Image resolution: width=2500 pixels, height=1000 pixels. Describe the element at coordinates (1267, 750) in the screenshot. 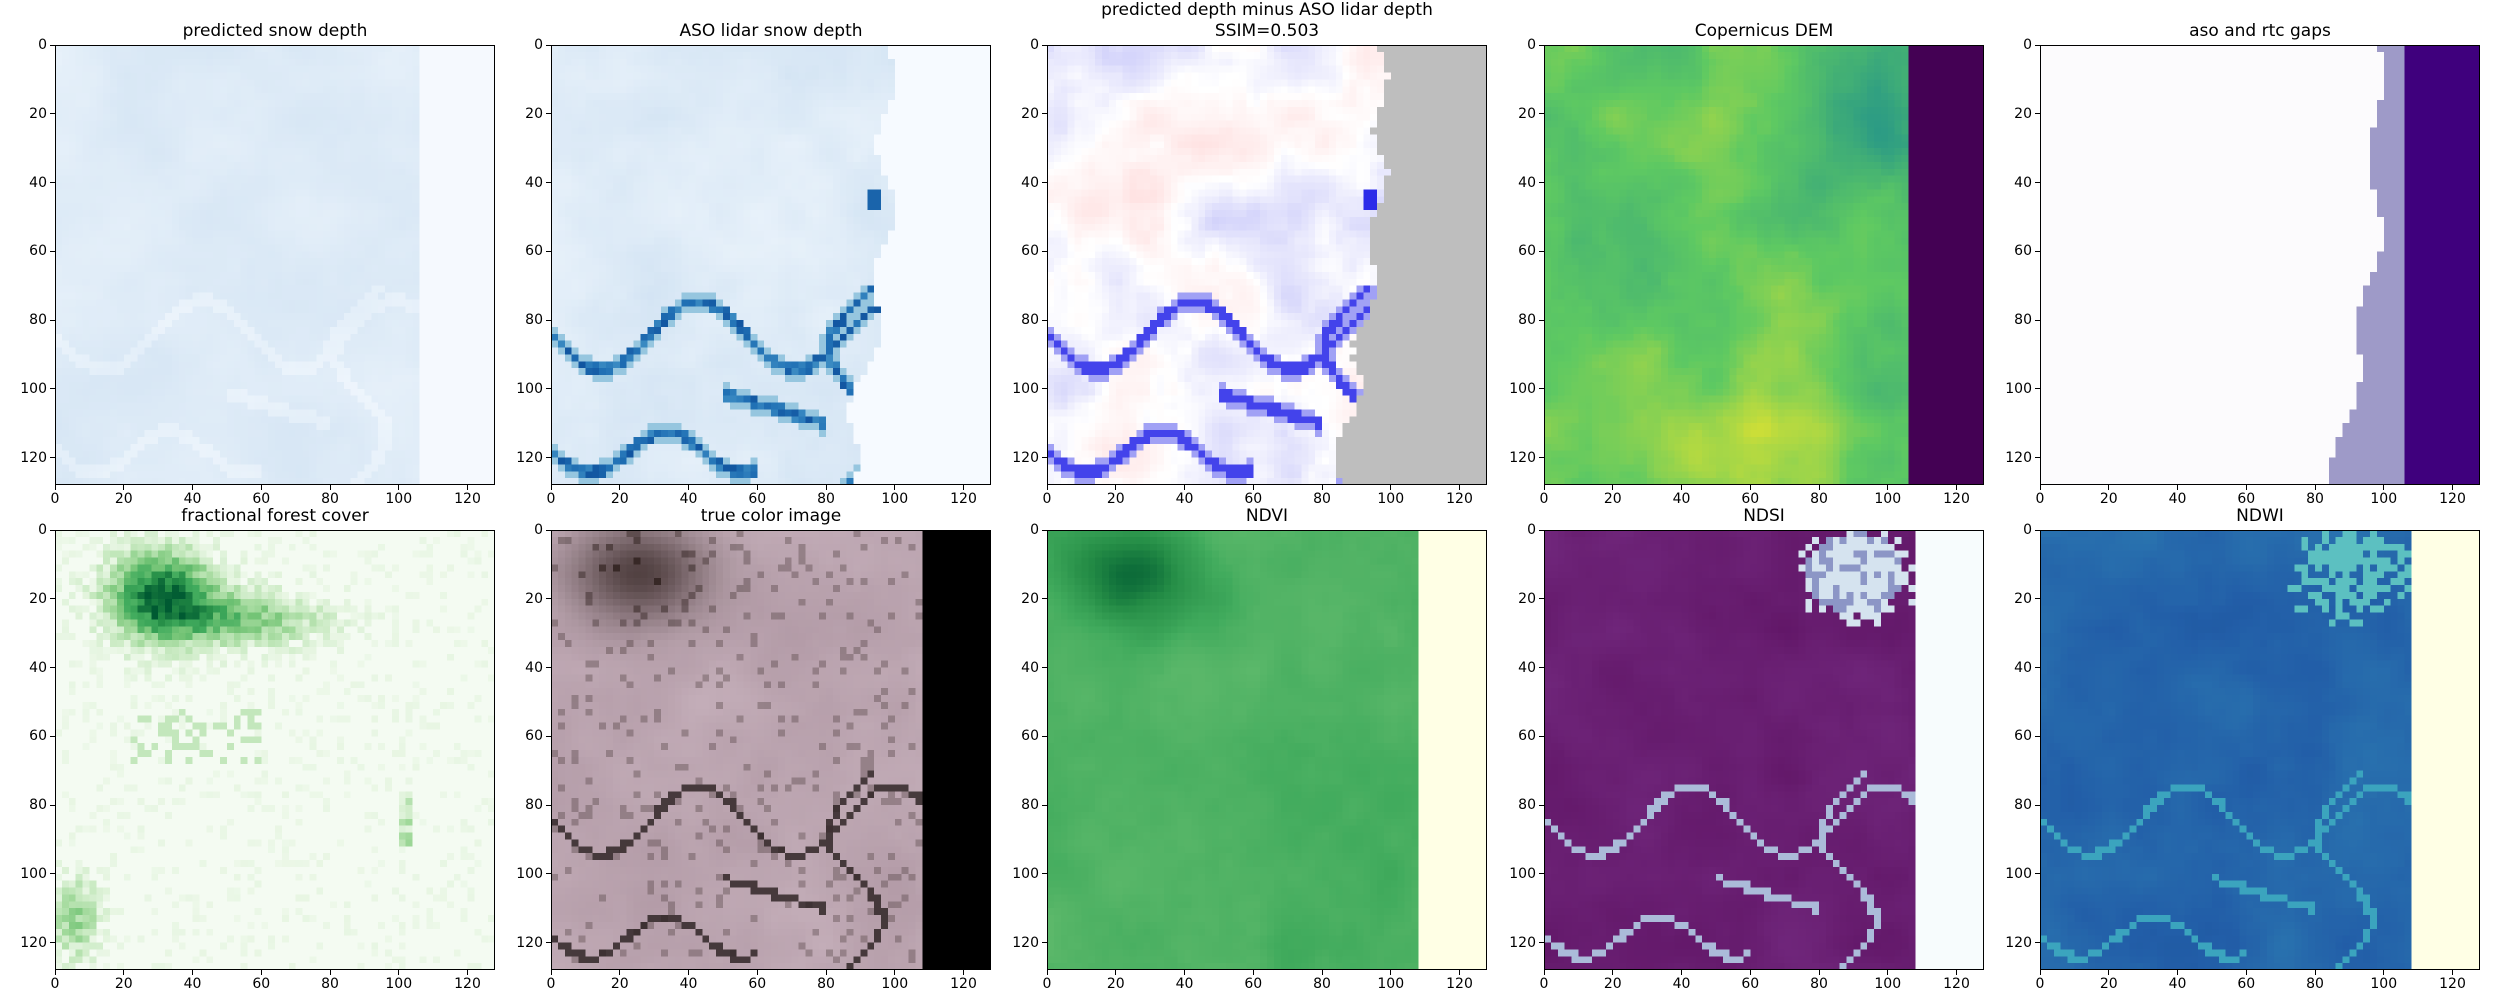

I see `panel-ndvi` at that location.